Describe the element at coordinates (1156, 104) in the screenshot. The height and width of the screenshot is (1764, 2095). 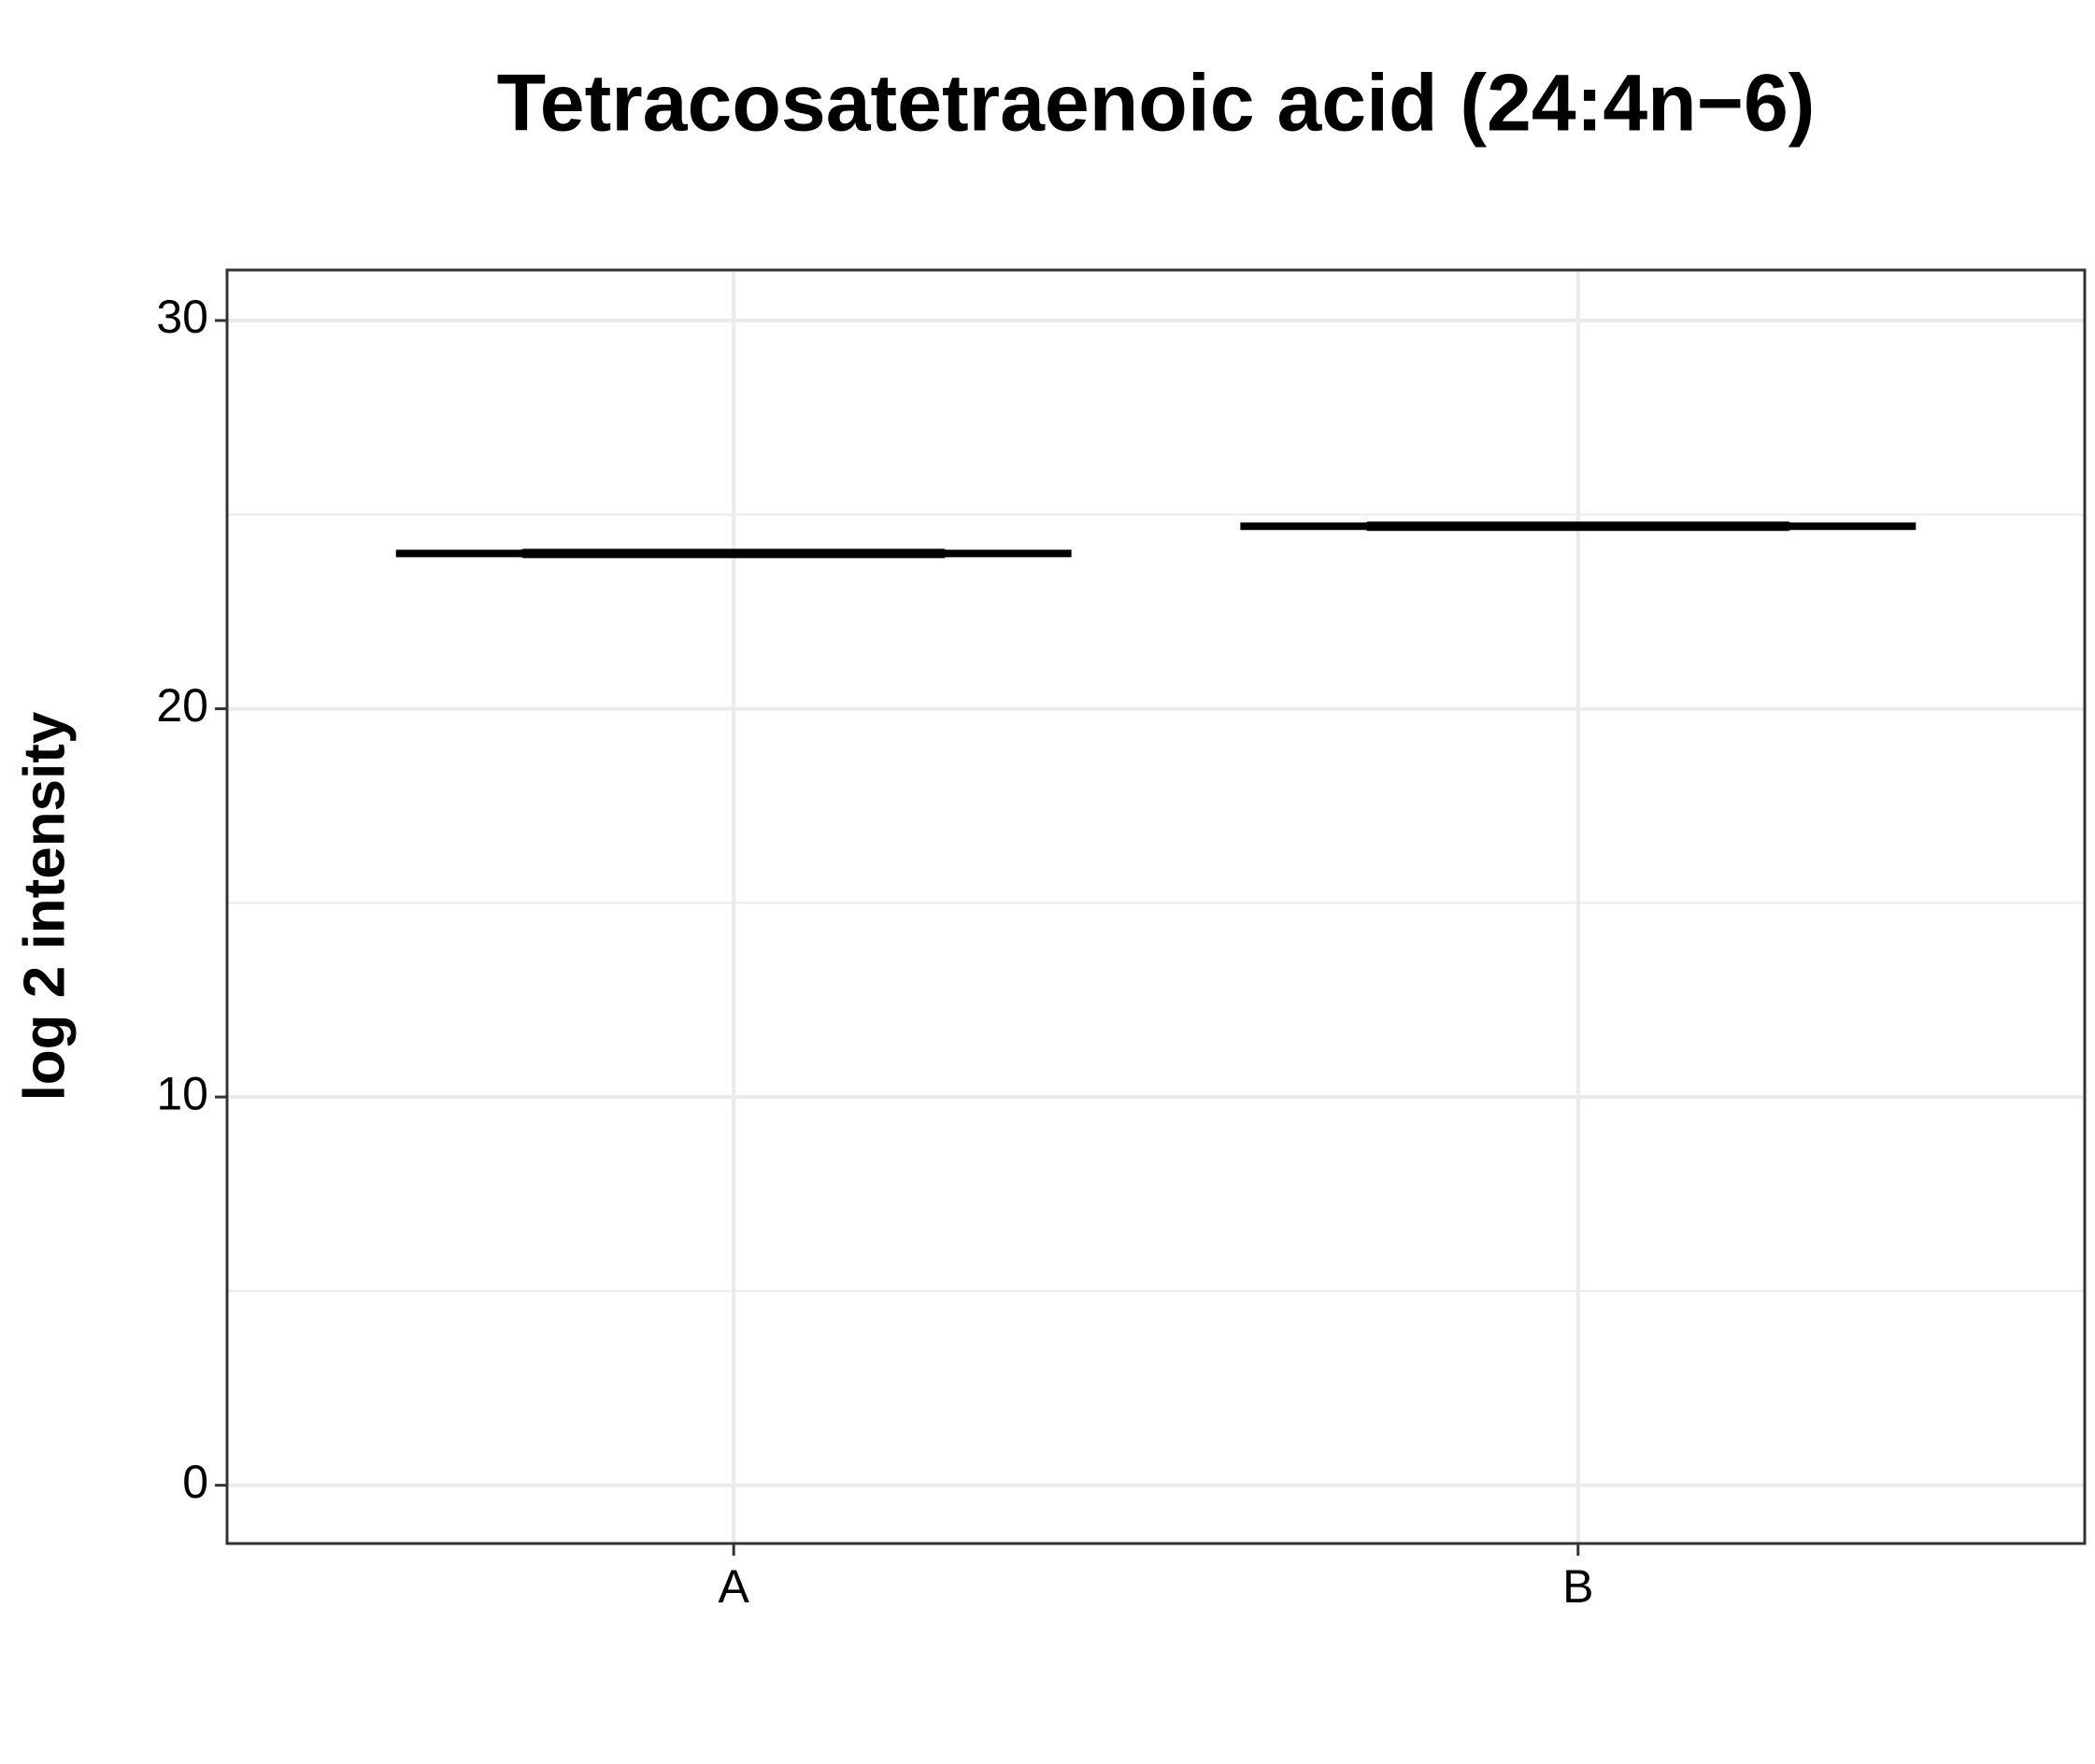
I see `chart-title: Tetracosatetraenoic acid (24:4n−6)` at that location.